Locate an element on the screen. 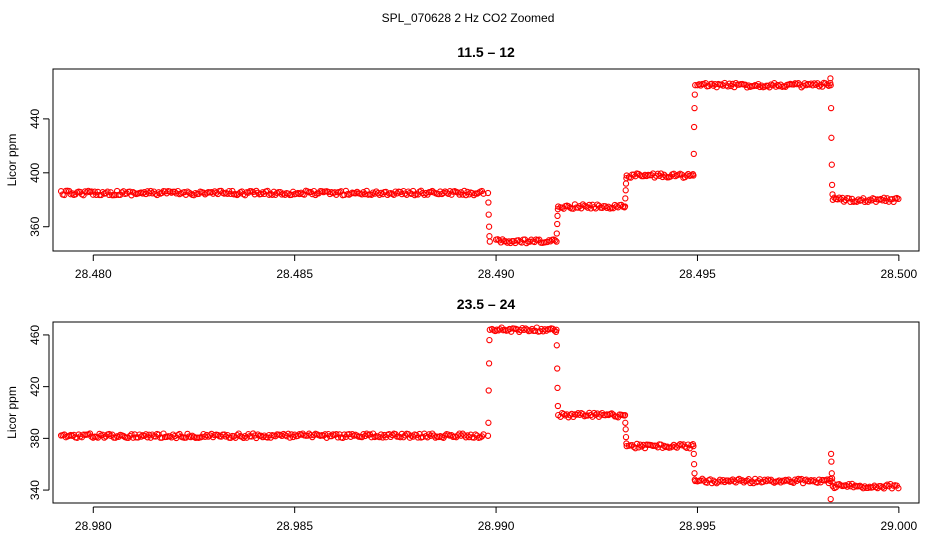 The image size is (936, 540). x-tick-label: 28.980 is located at coordinates (93, 526).